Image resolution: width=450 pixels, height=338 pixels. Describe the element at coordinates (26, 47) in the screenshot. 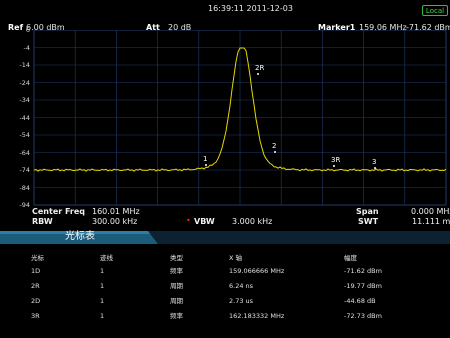

I see `y-tick-label: -4` at that location.